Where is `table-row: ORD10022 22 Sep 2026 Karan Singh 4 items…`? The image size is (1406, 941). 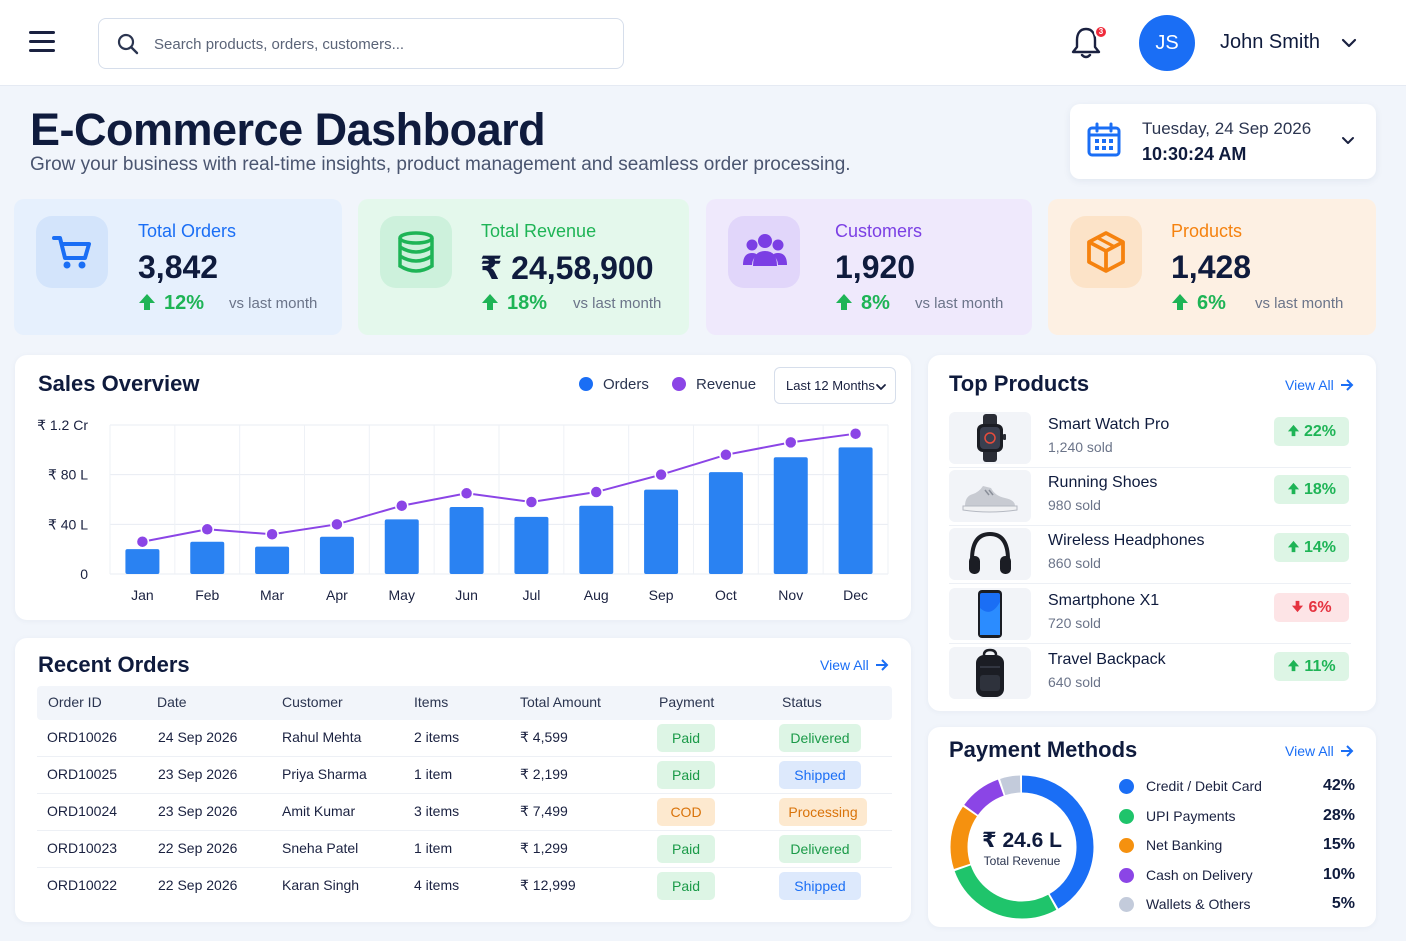 table-row: ORD10022 22 Sep 2026 Karan Singh 4 items… is located at coordinates (464, 886).